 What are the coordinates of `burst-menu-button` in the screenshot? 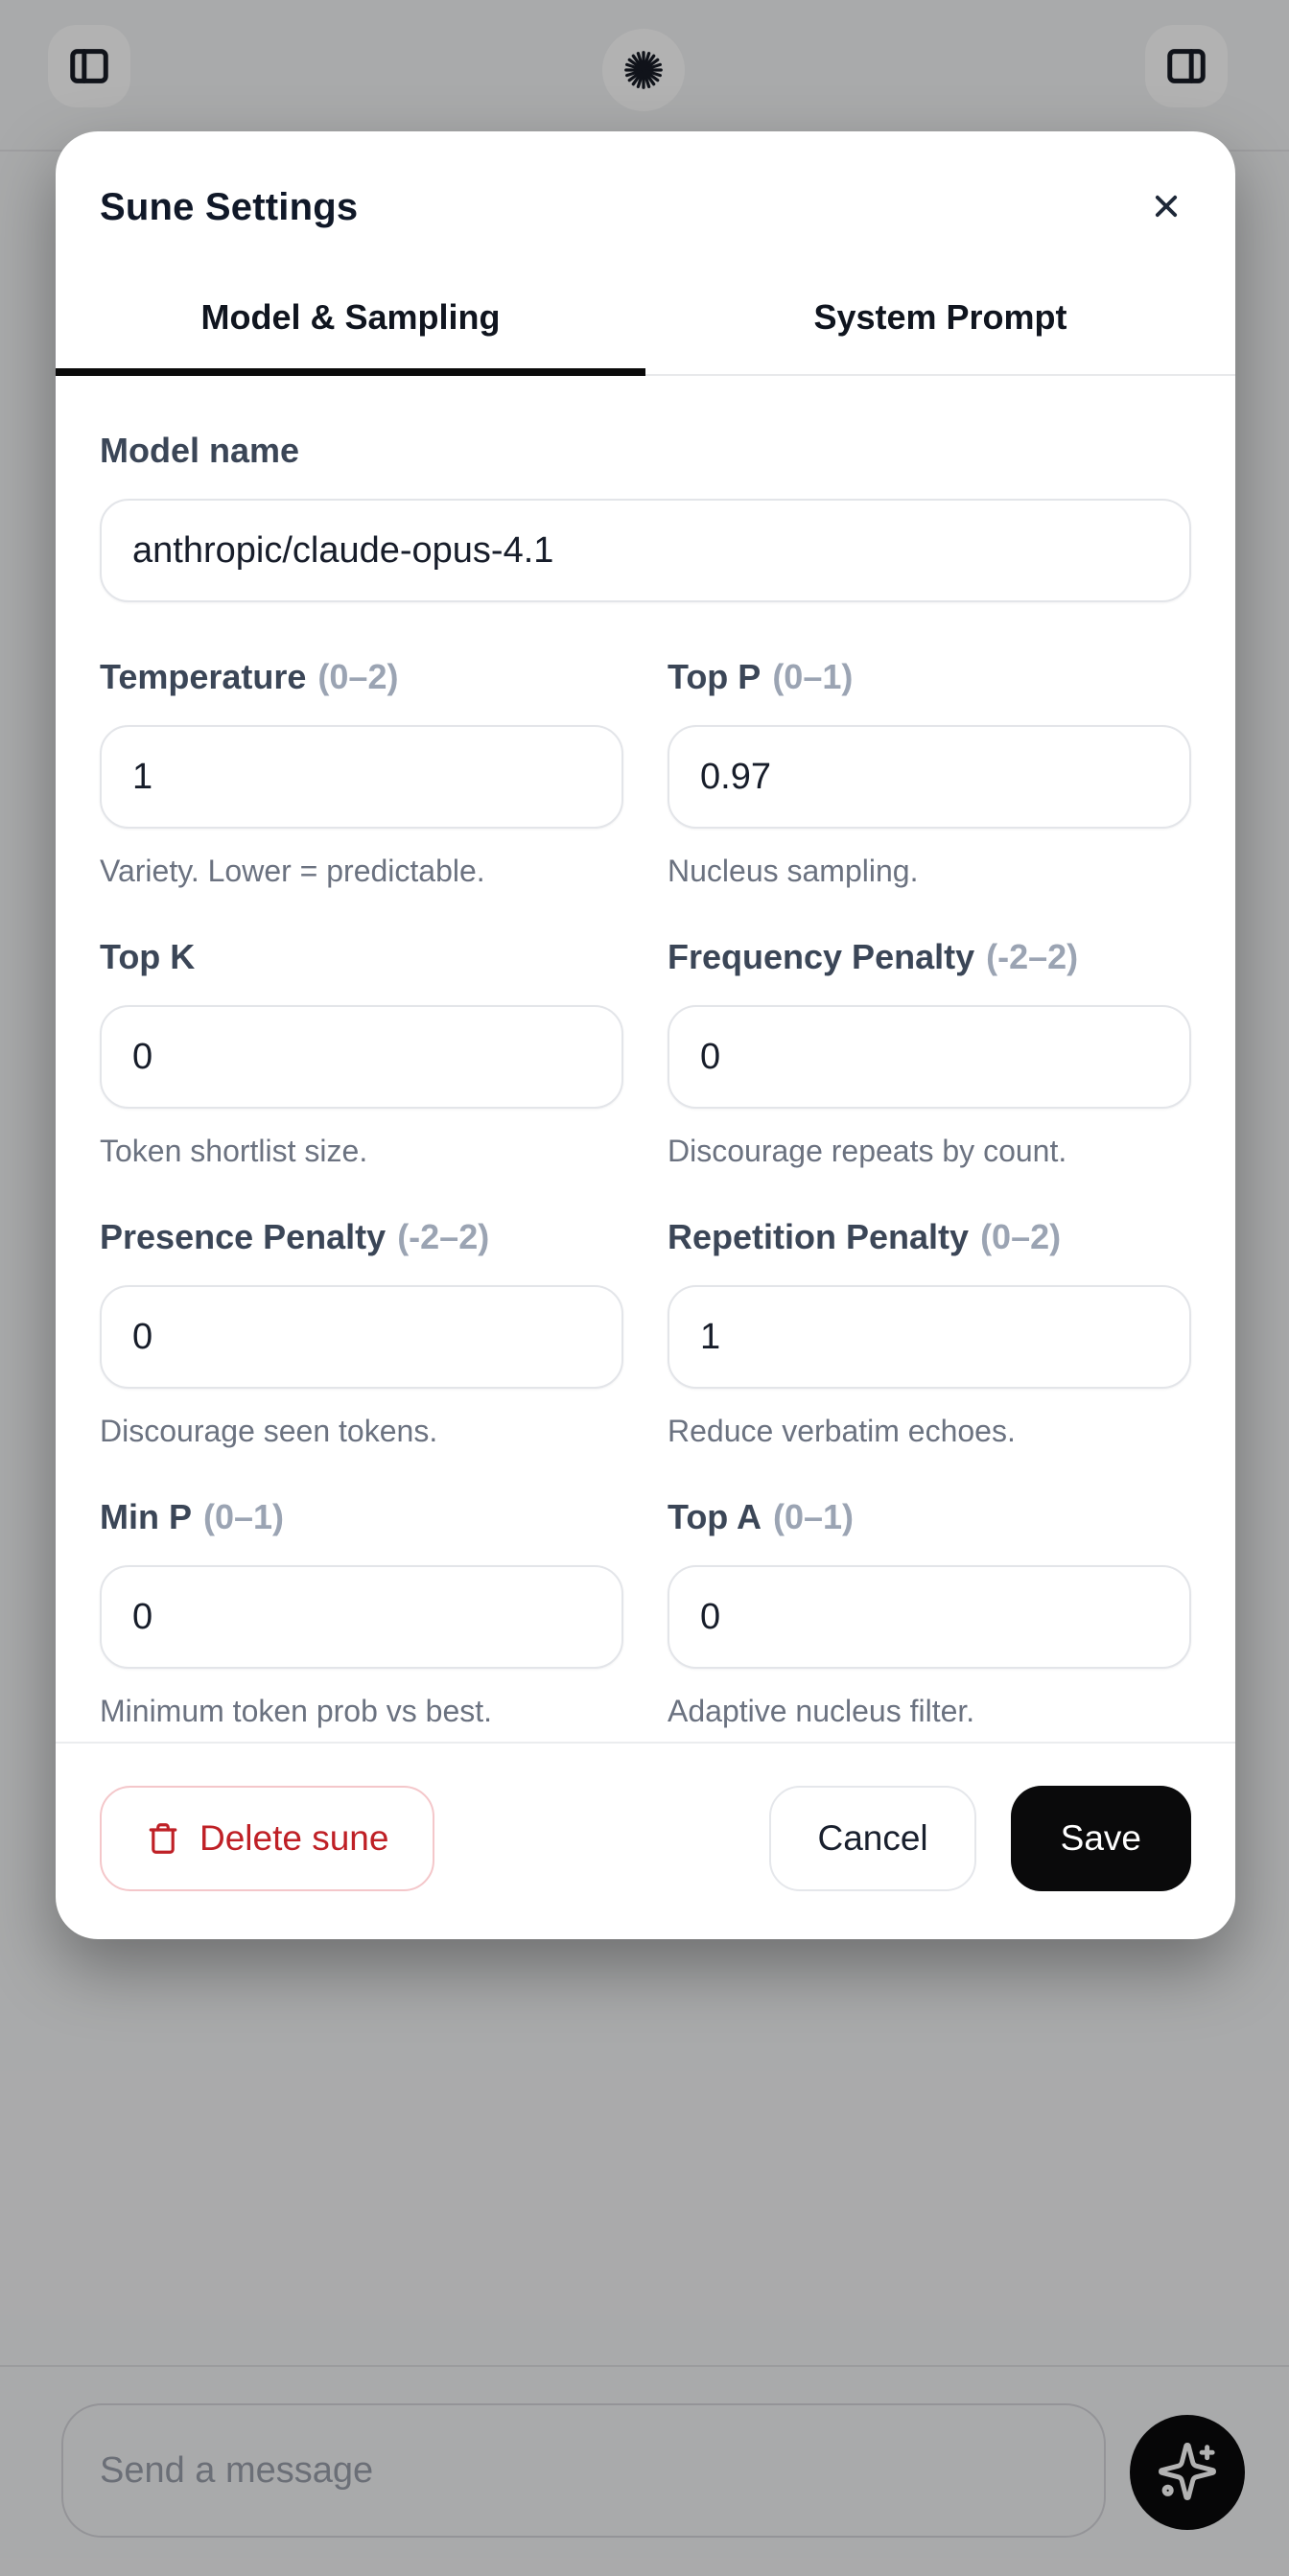 It's located at (643, 70).